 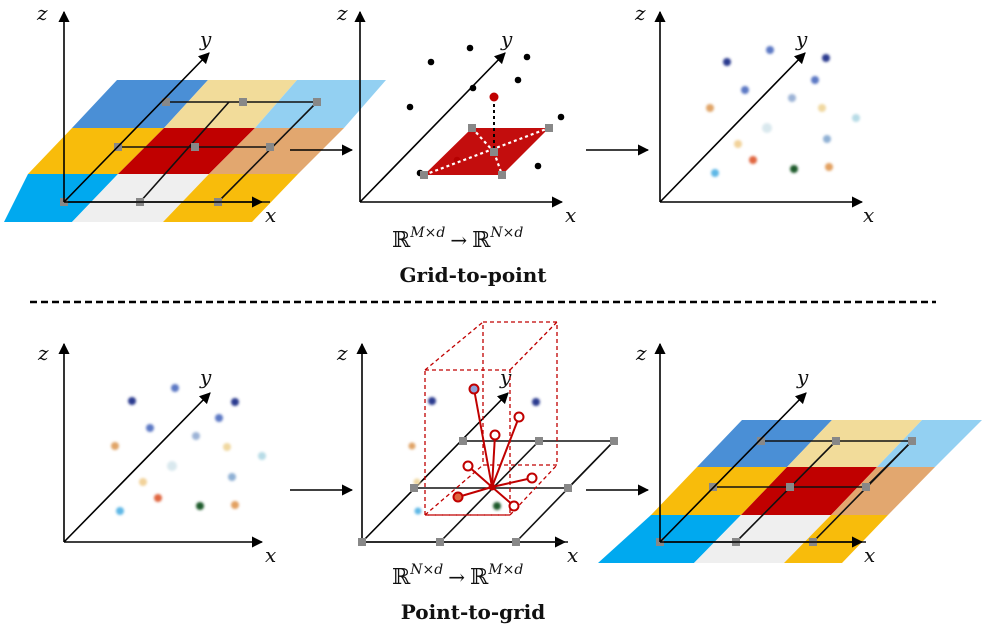 I want to click on grid-cells, so click(x=790, y=491).